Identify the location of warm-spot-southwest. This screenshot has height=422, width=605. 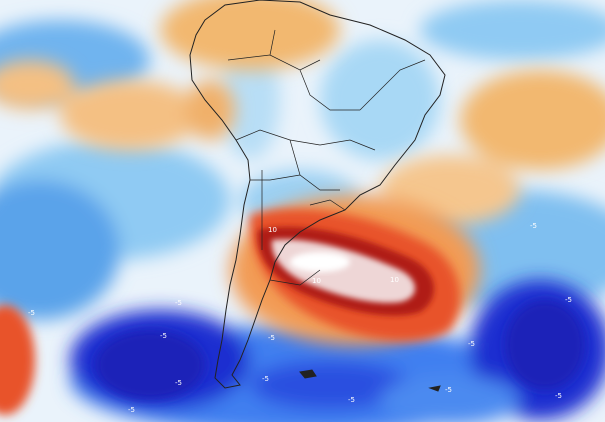
(17, 360).